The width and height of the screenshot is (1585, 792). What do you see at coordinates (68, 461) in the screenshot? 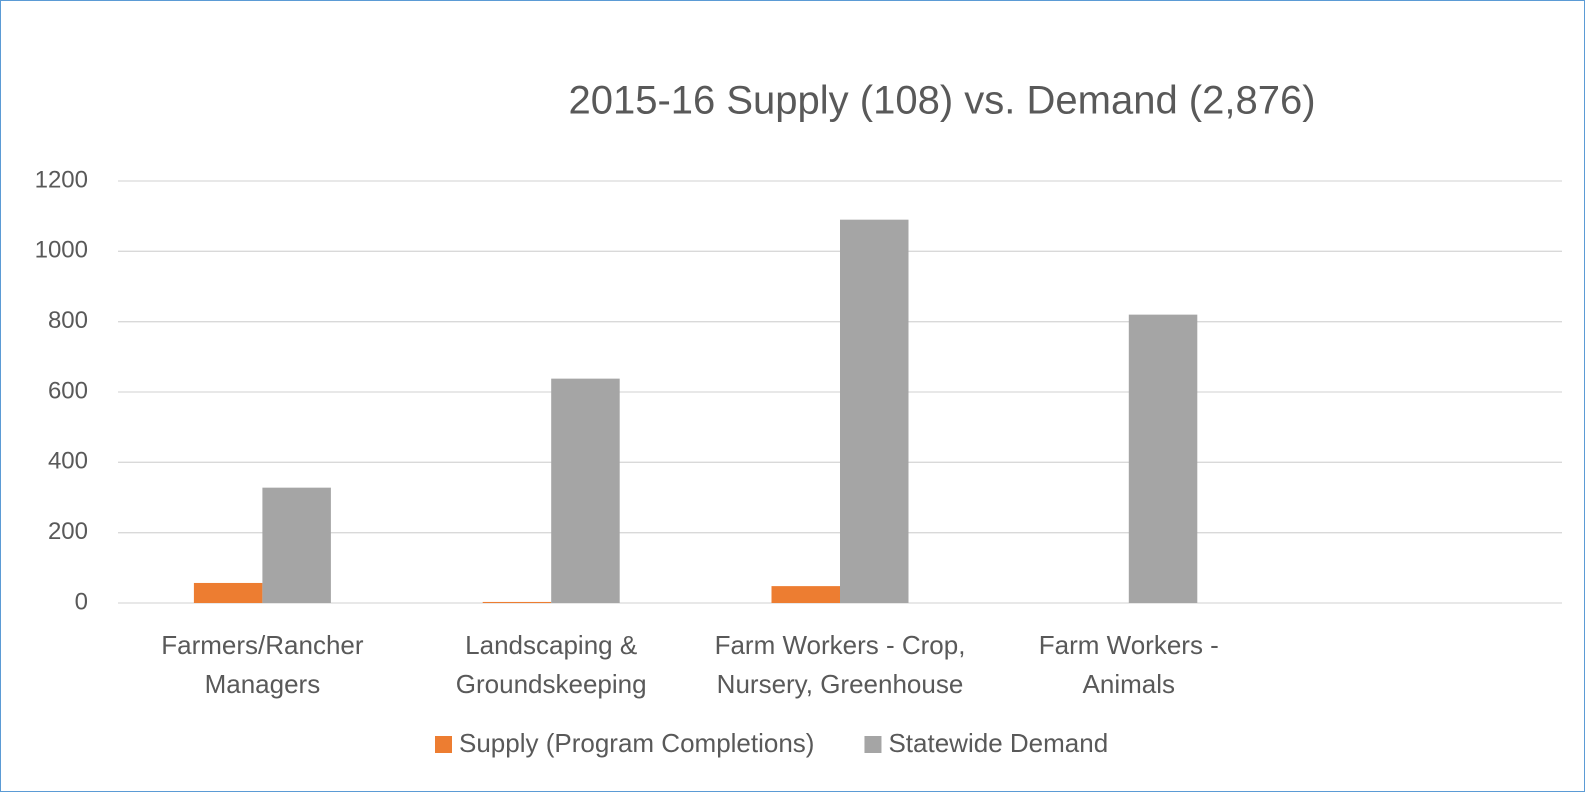
I see `y-tick-label: 400` at bounding box center [68, 461].